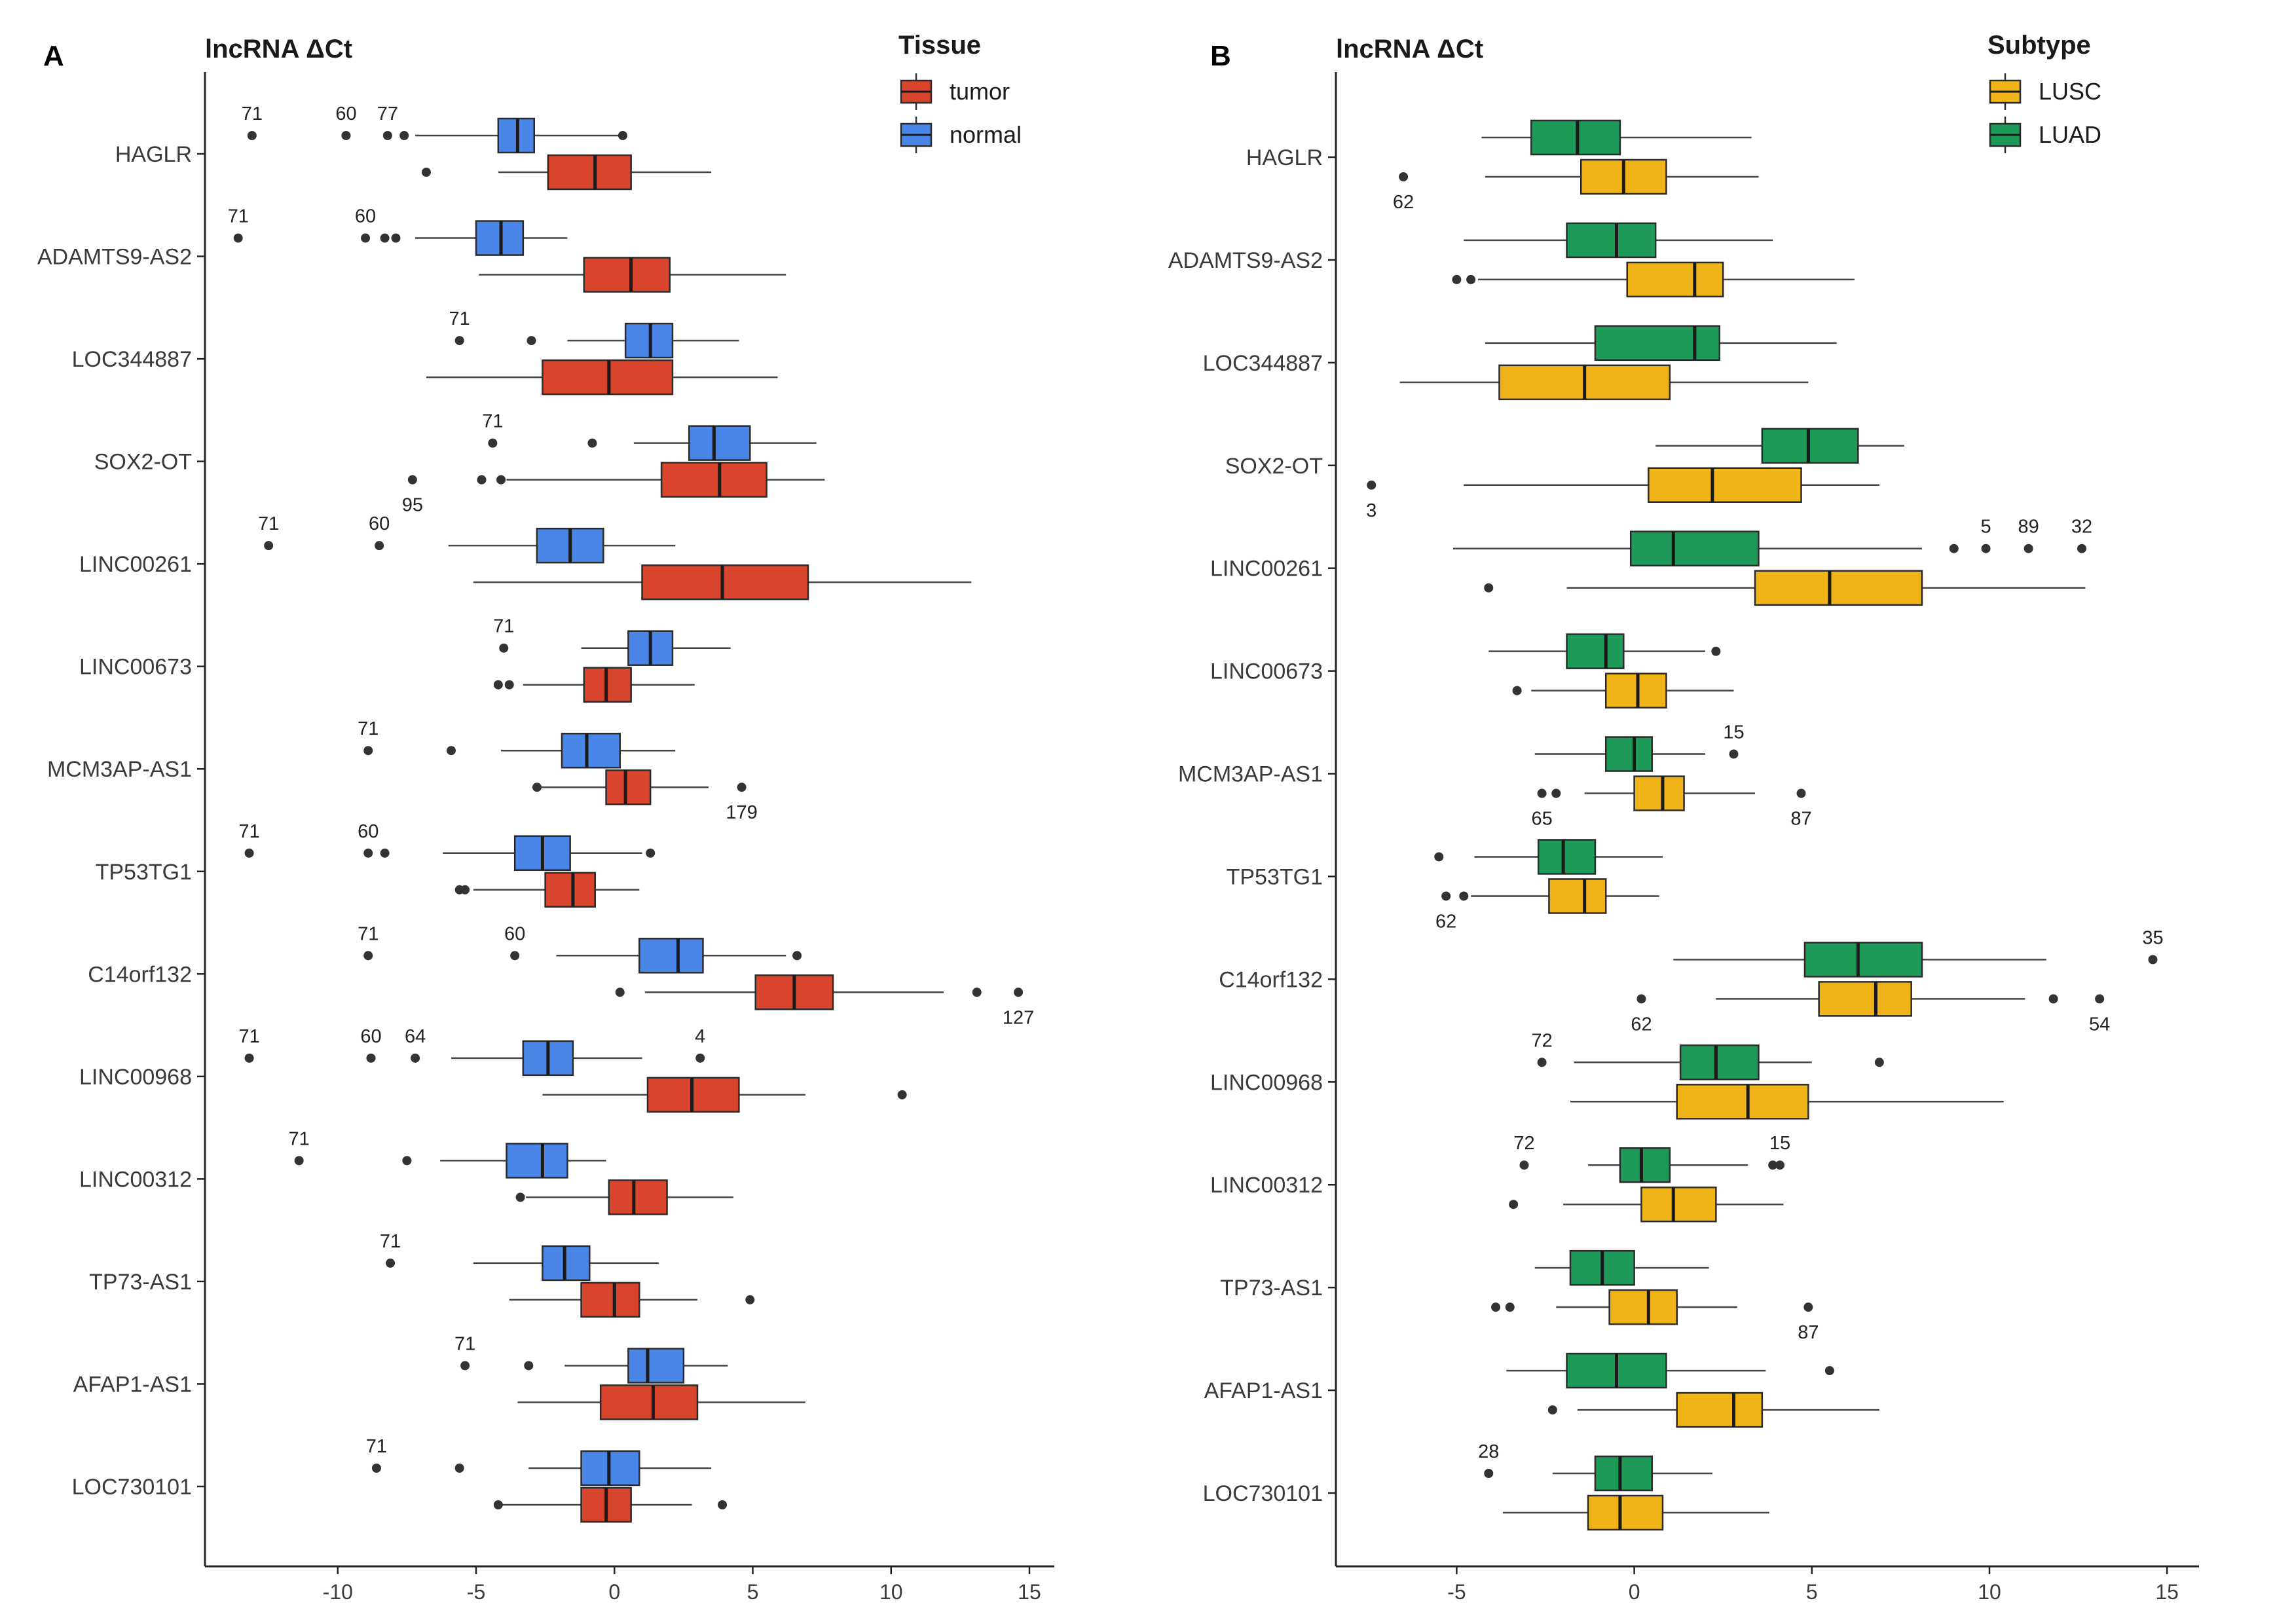  Describe the element at coordinates (503, 626) in the screenshot. I see `box-linc00673-normal-outlier-label: 71` at that location.